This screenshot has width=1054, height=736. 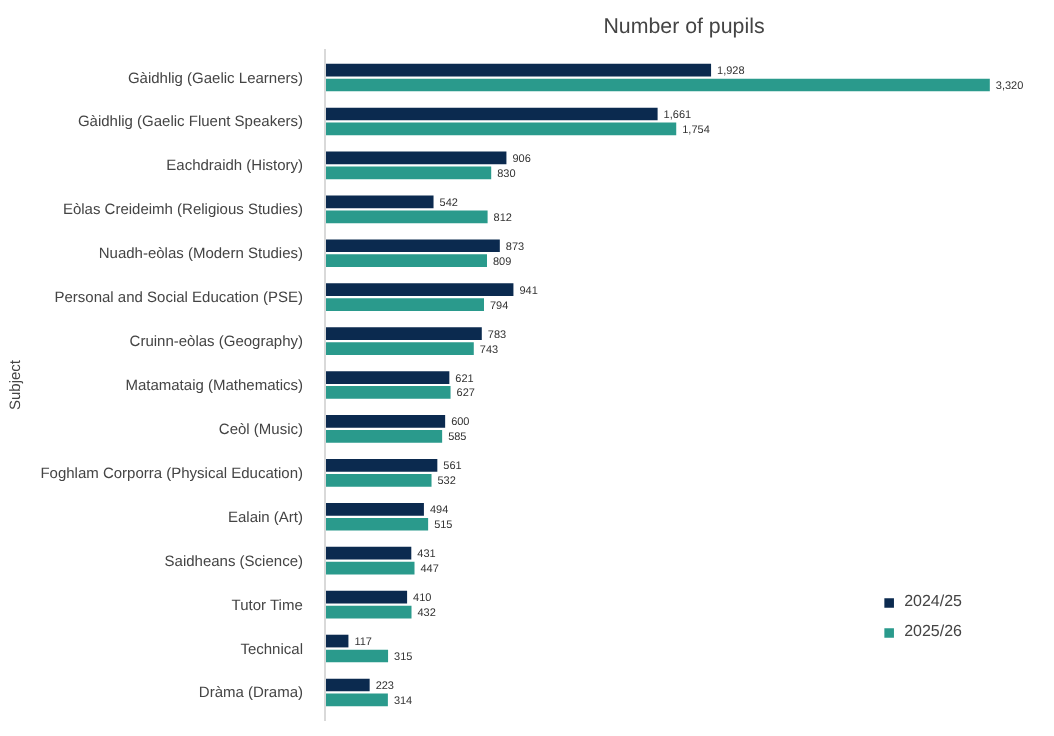 What do you see at coordinates (684, 27) in the screenshot?
I see `chart-title: Number of pupils` at bounding box center [684, 27].